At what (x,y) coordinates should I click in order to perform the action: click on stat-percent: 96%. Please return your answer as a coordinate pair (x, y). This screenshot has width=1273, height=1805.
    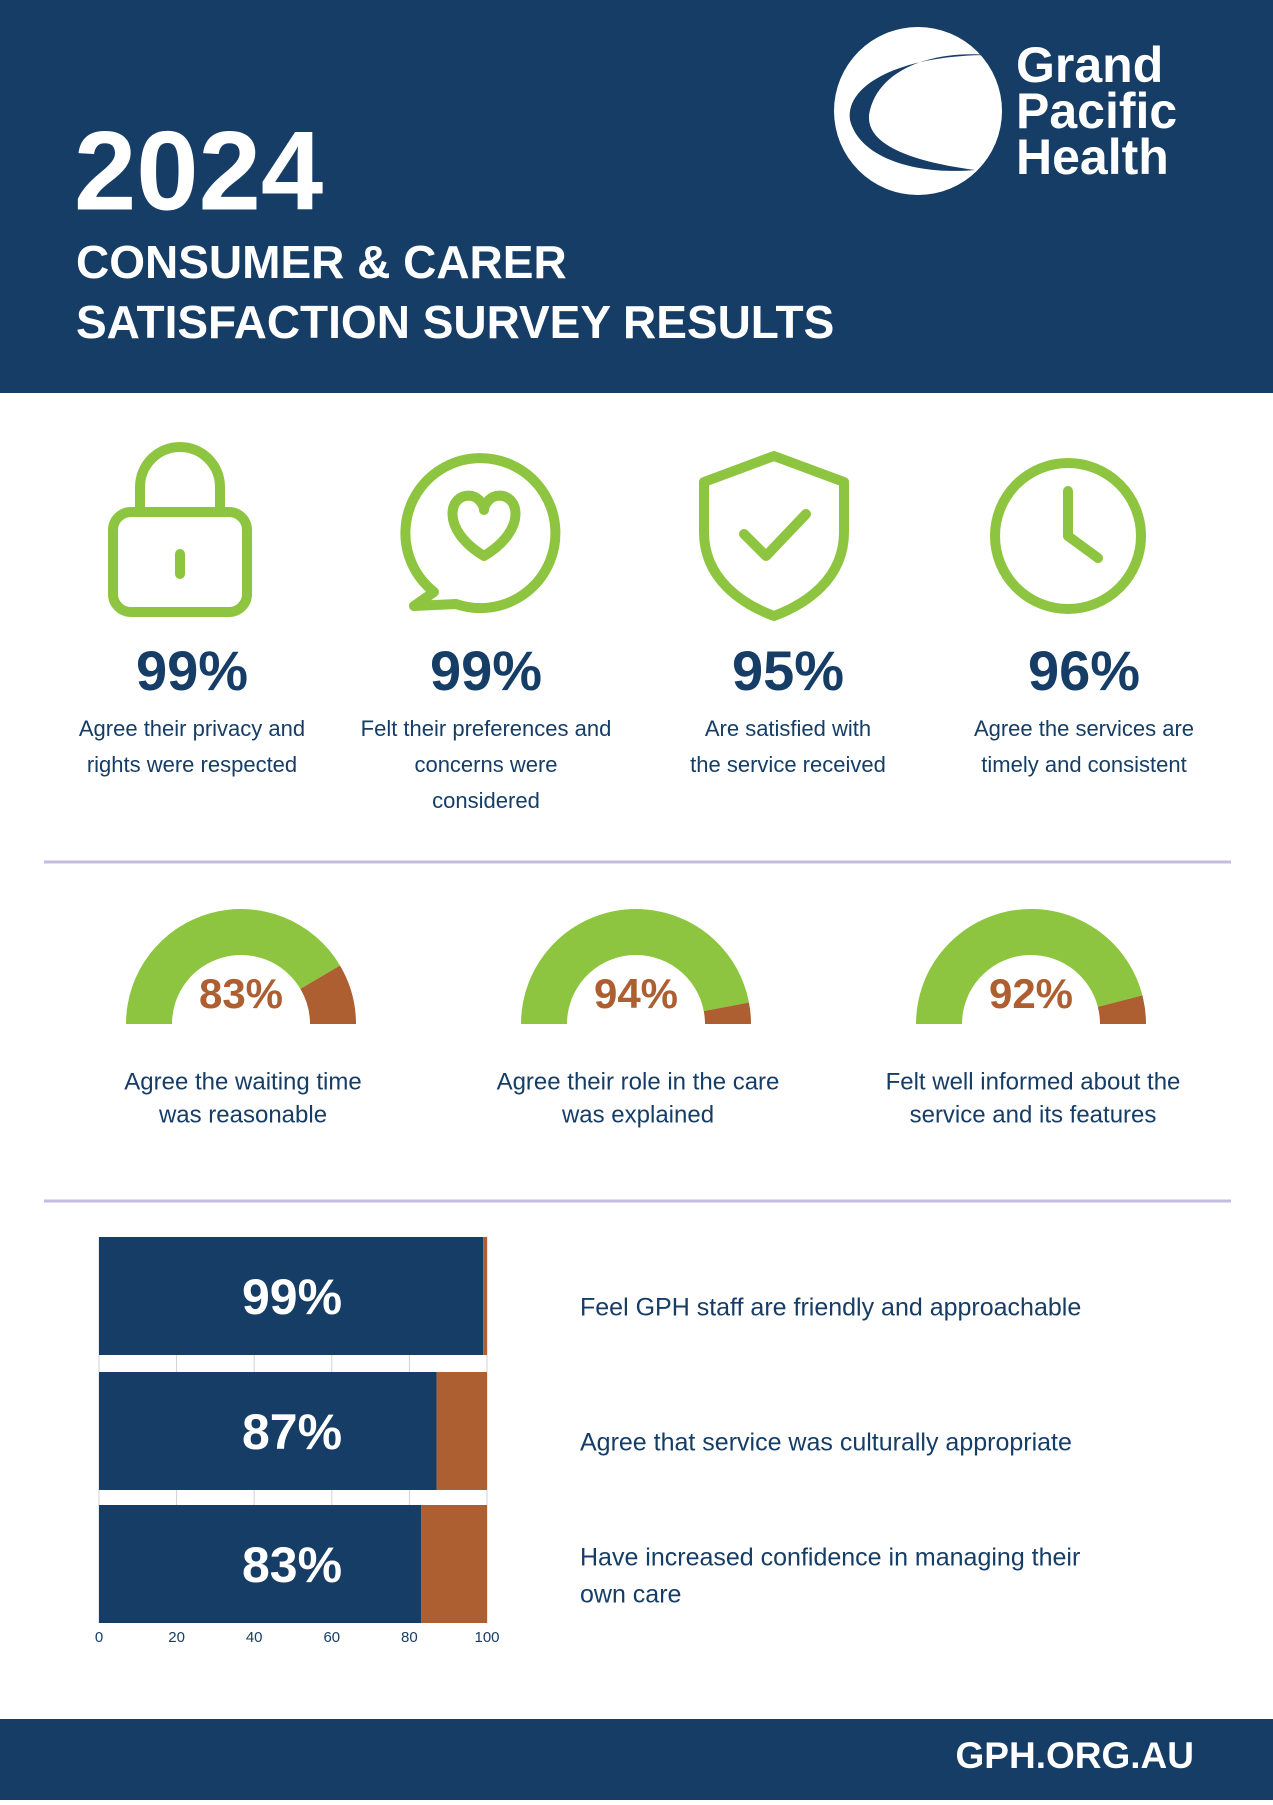
    Looking at the image, I should click on (1084, 670).